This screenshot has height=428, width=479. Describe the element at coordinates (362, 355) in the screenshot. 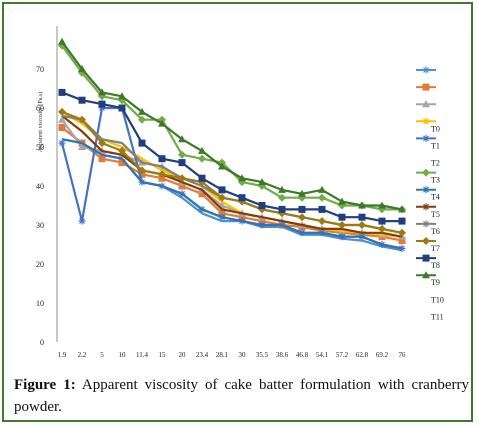

I see `x-tick-label: 62.8` at that location.